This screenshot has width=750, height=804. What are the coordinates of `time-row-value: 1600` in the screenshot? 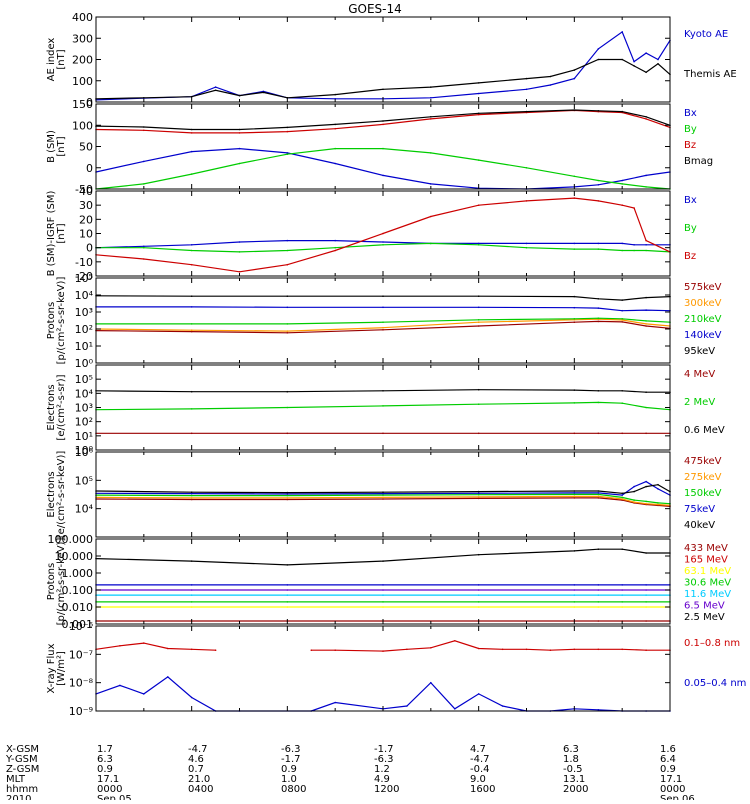 It's located at (482, 789).